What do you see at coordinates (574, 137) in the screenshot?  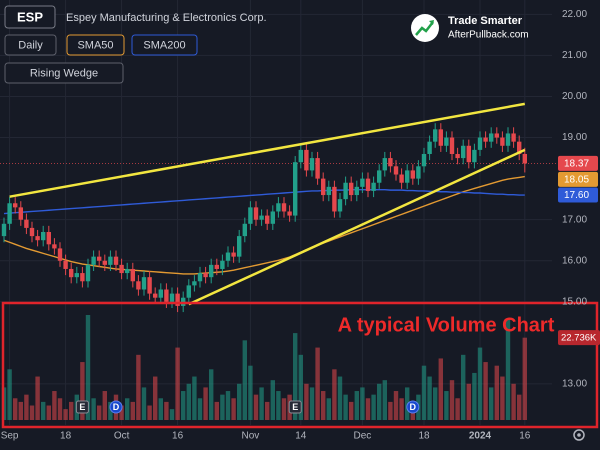 I see `y-tick-label: 19.00` at bounding box center [574, 137].